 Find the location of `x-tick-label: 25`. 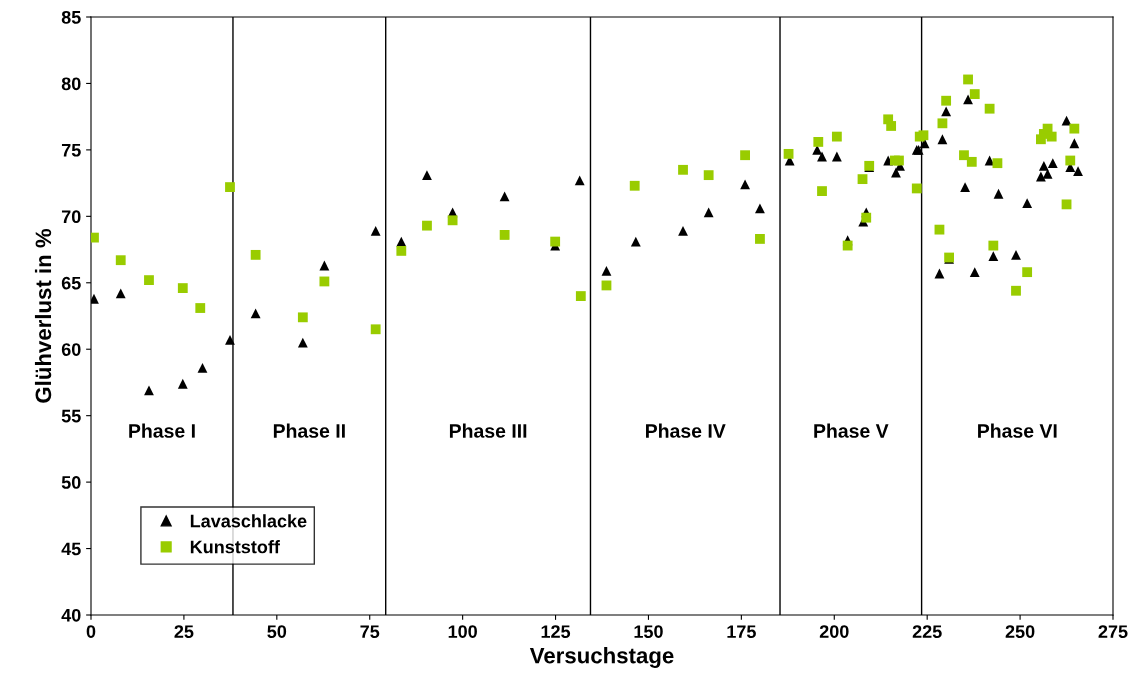

x-tick-label: 25 is located at coordinates (184, 631).